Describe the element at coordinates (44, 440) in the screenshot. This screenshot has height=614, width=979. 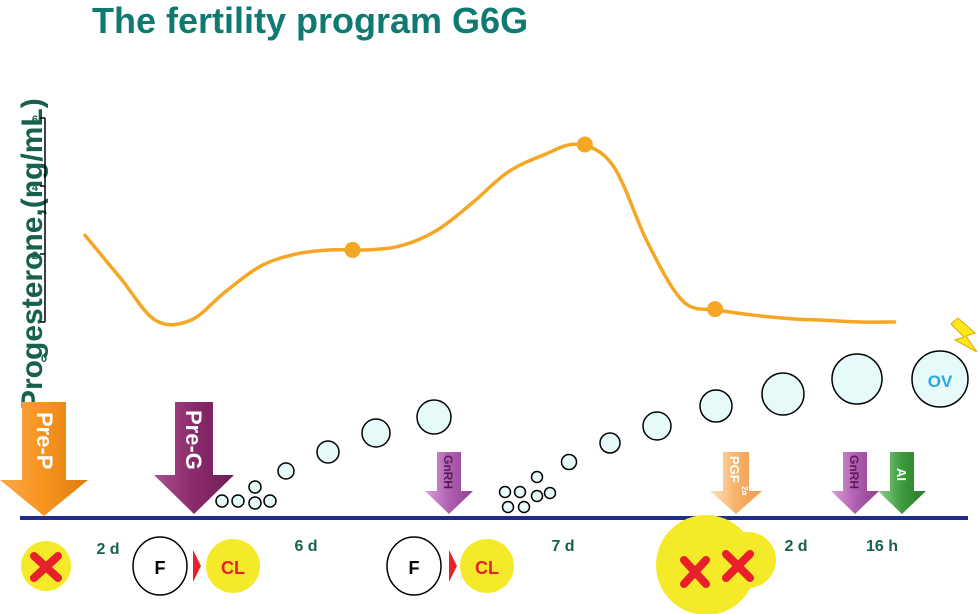
I see `pre-p-label: Pre-P` at that location.